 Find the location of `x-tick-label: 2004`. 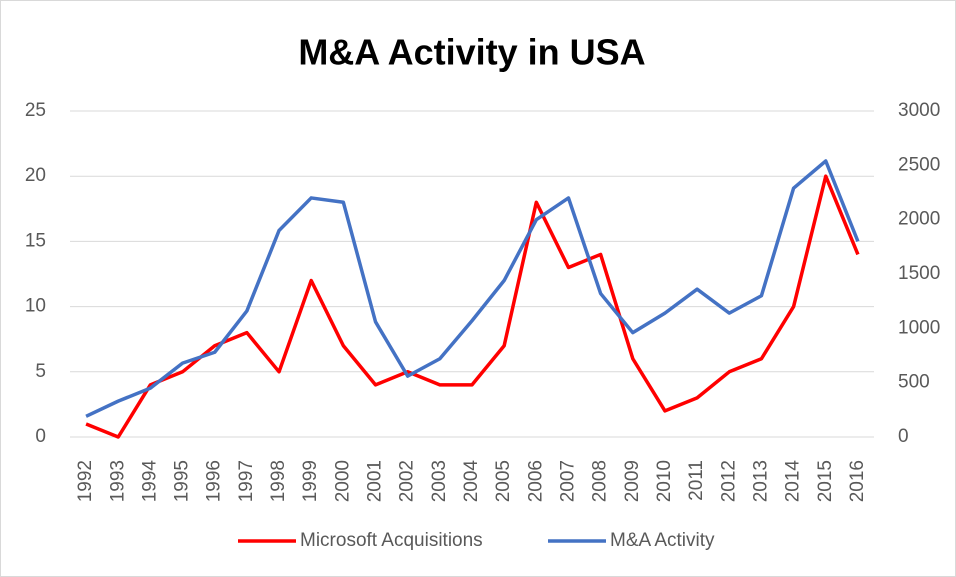

x-tick-label: 2004 is located at coordinates (471, 481).